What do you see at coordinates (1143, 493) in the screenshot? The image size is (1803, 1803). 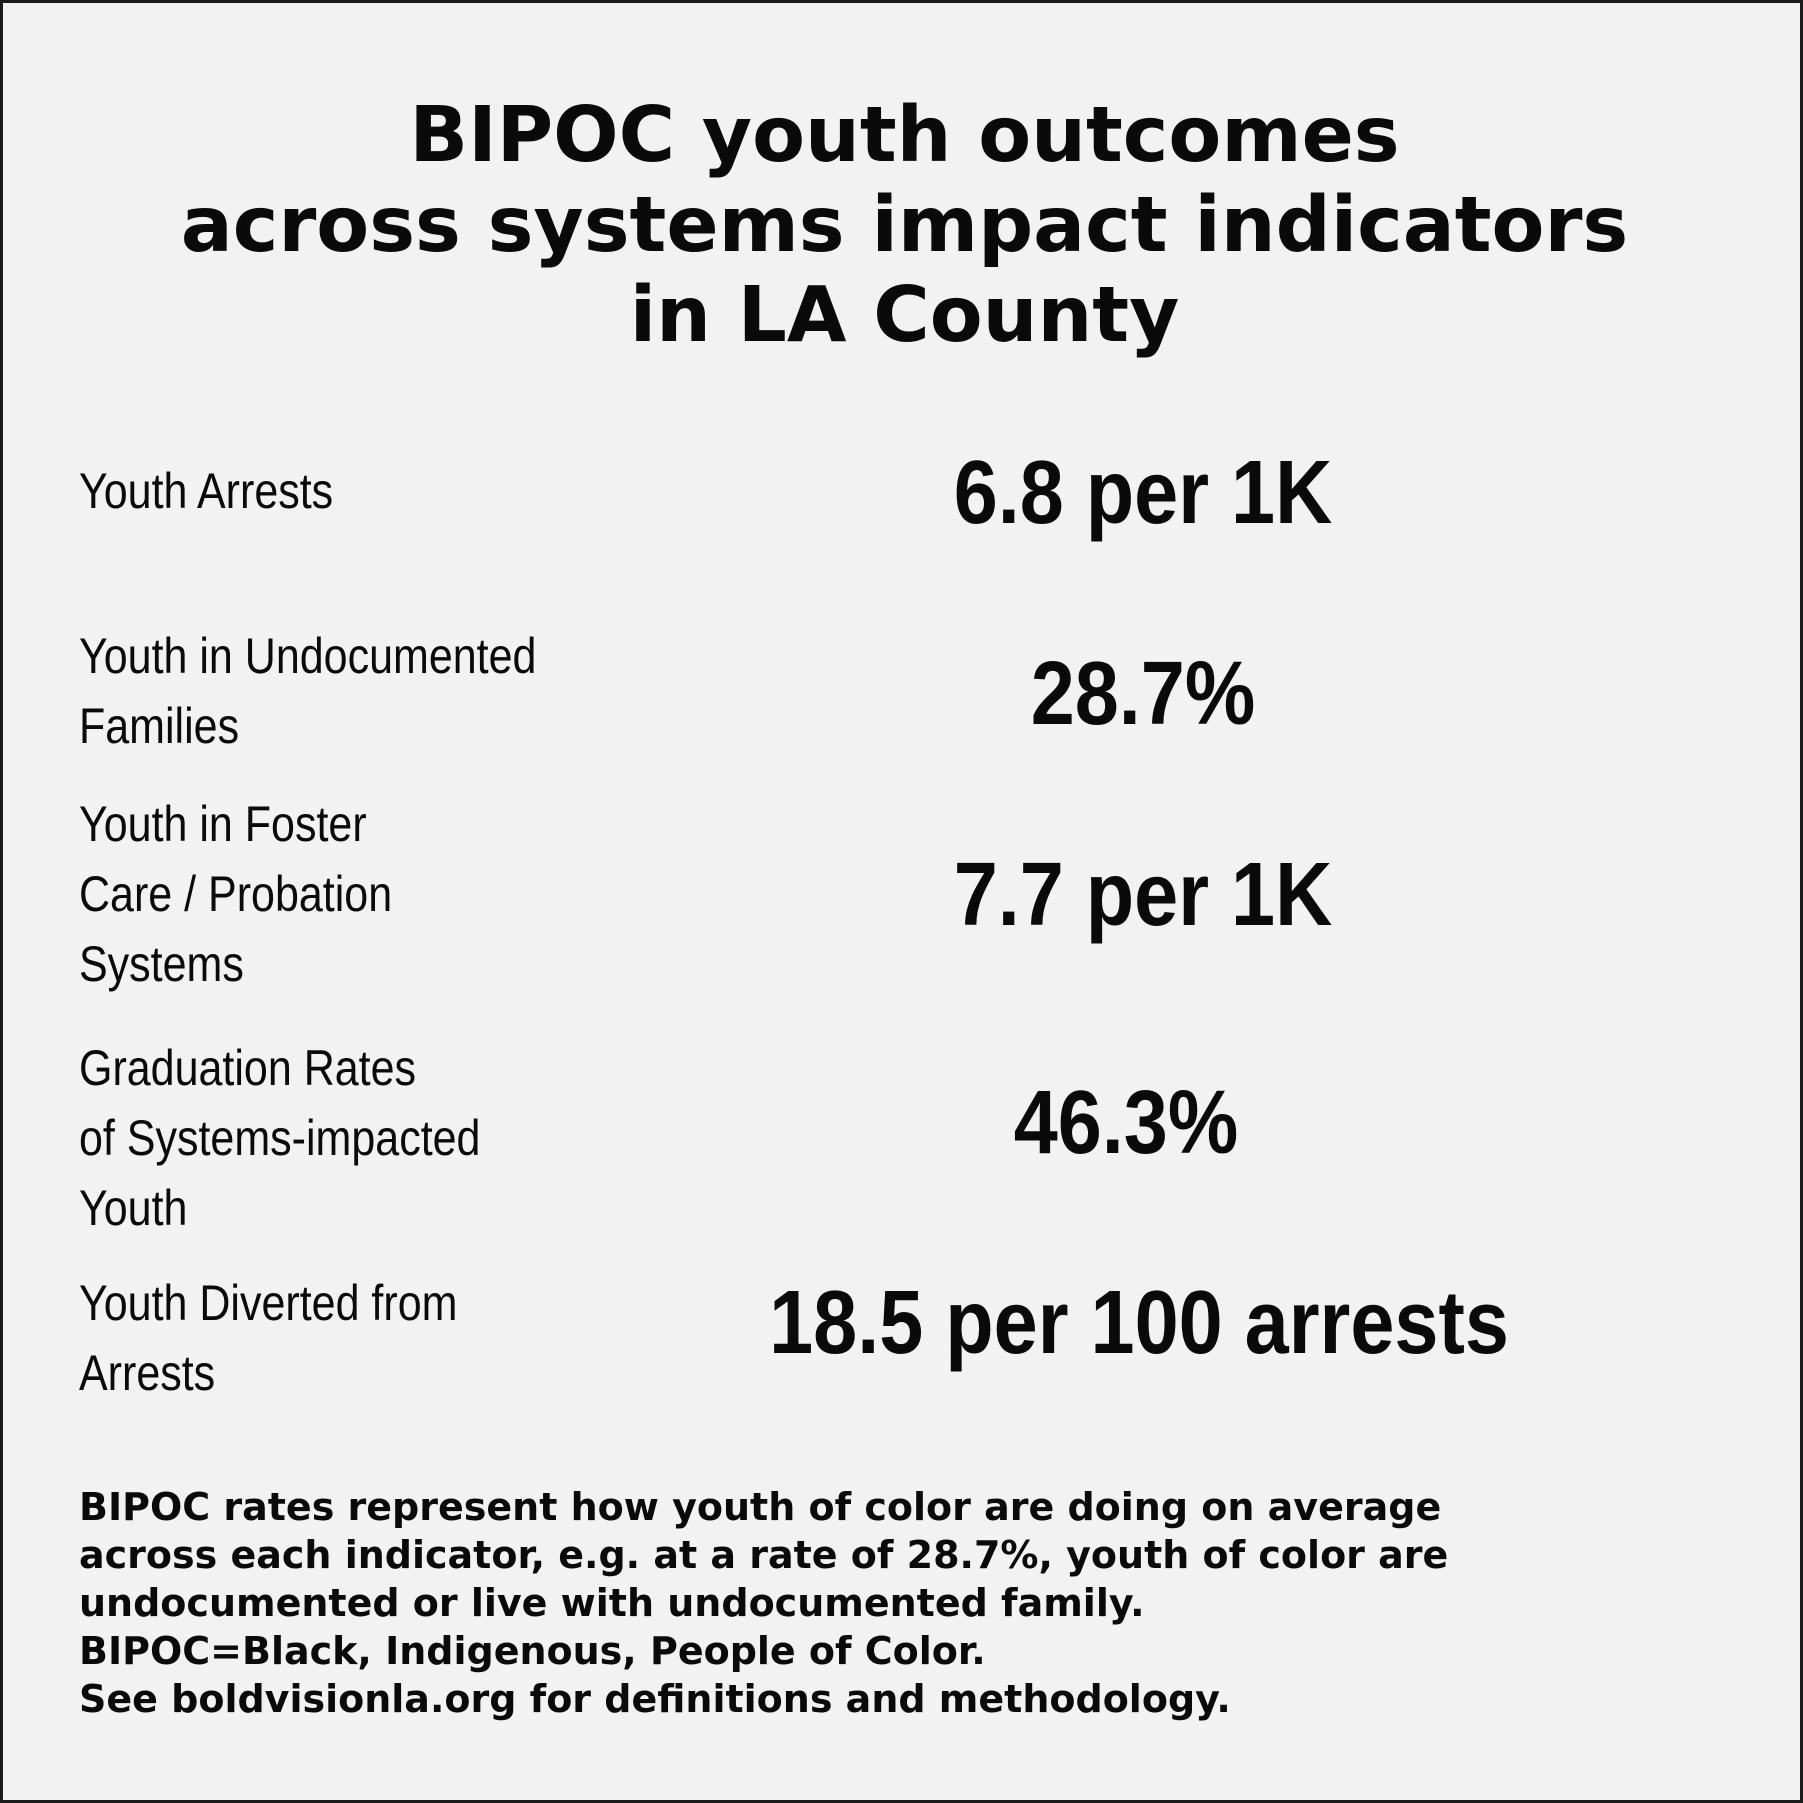 I see `indicator-value-youth-arrests: 6.8 per 1K` at bounding box center [1143, 493].